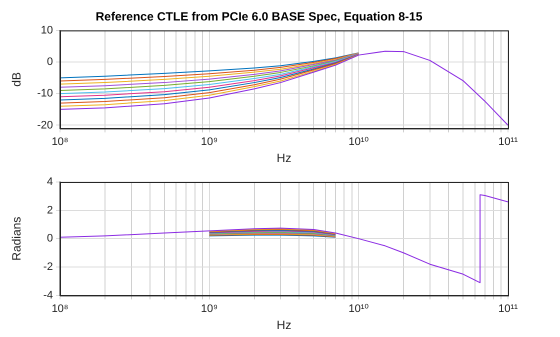  Describe the element at coordinates (45, 125) in the screenshot. I see `y-tick-label: -20` at that location.